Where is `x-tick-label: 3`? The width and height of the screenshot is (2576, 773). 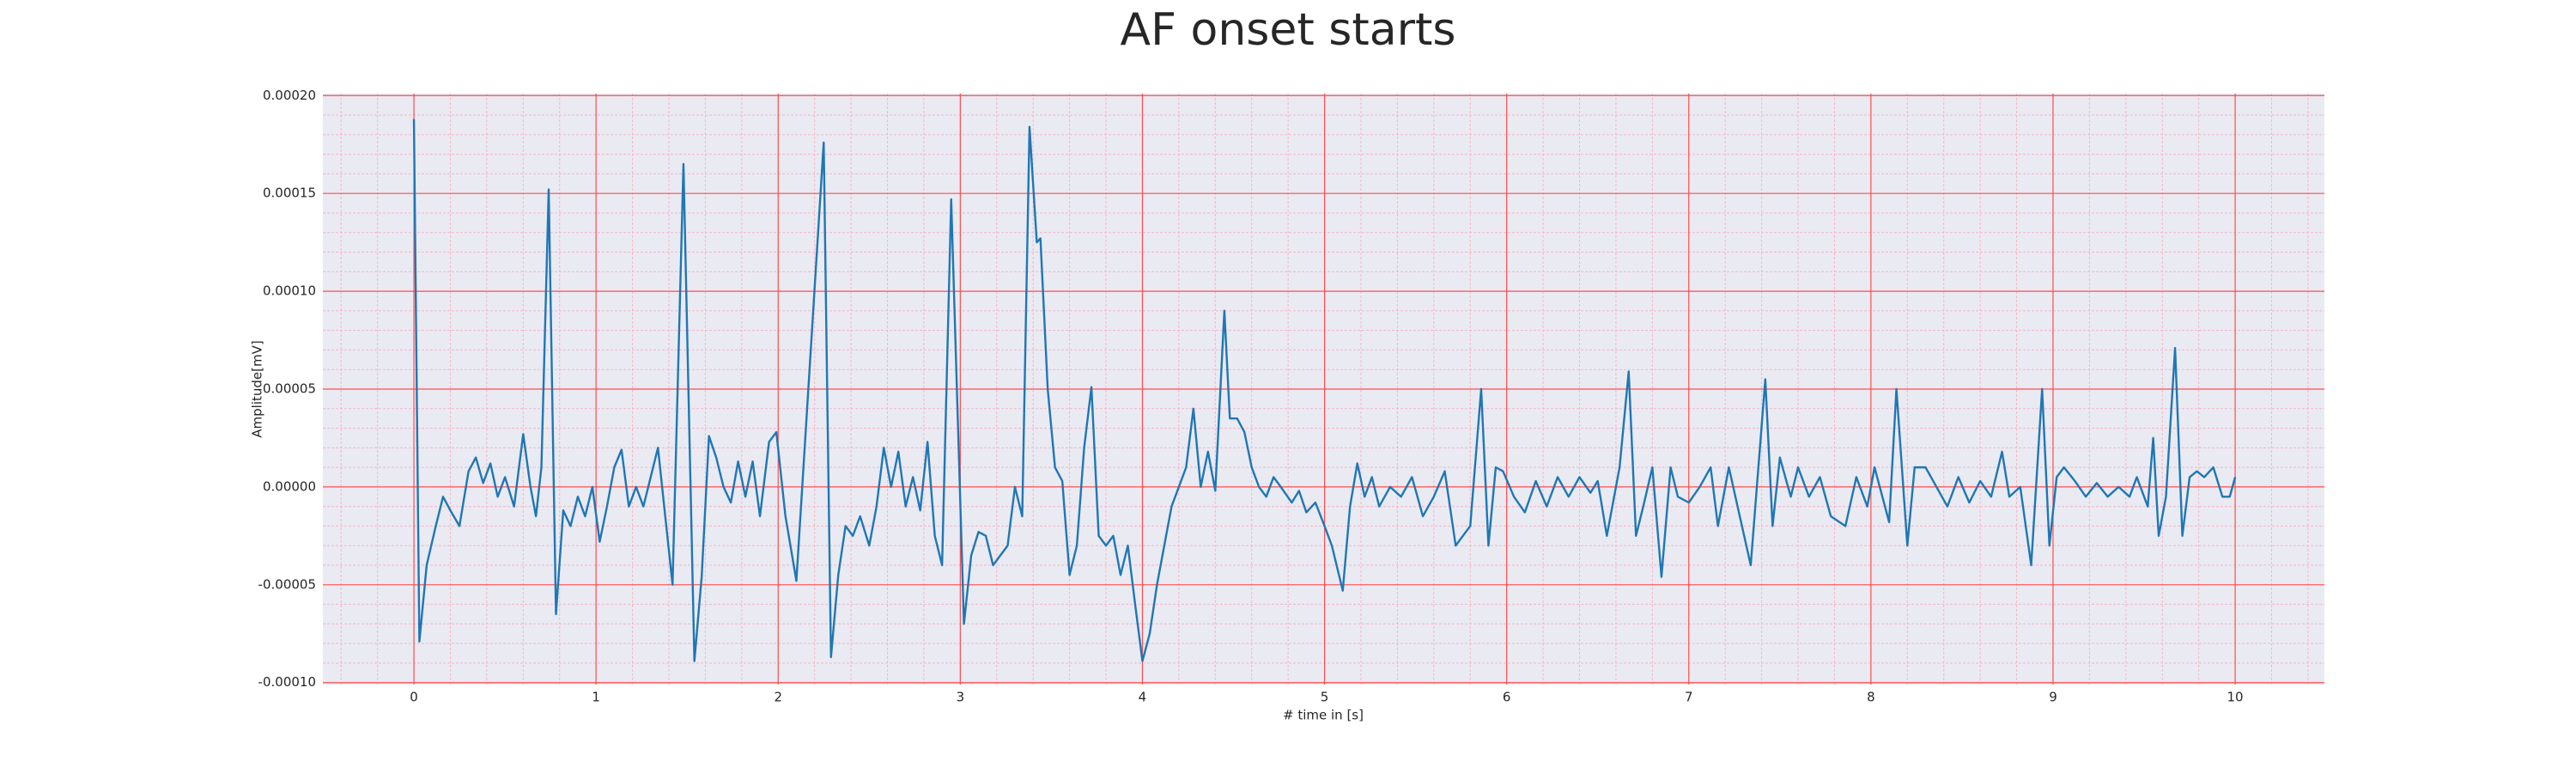 x-tick-label: 3 is located at coordinates (961, 697).